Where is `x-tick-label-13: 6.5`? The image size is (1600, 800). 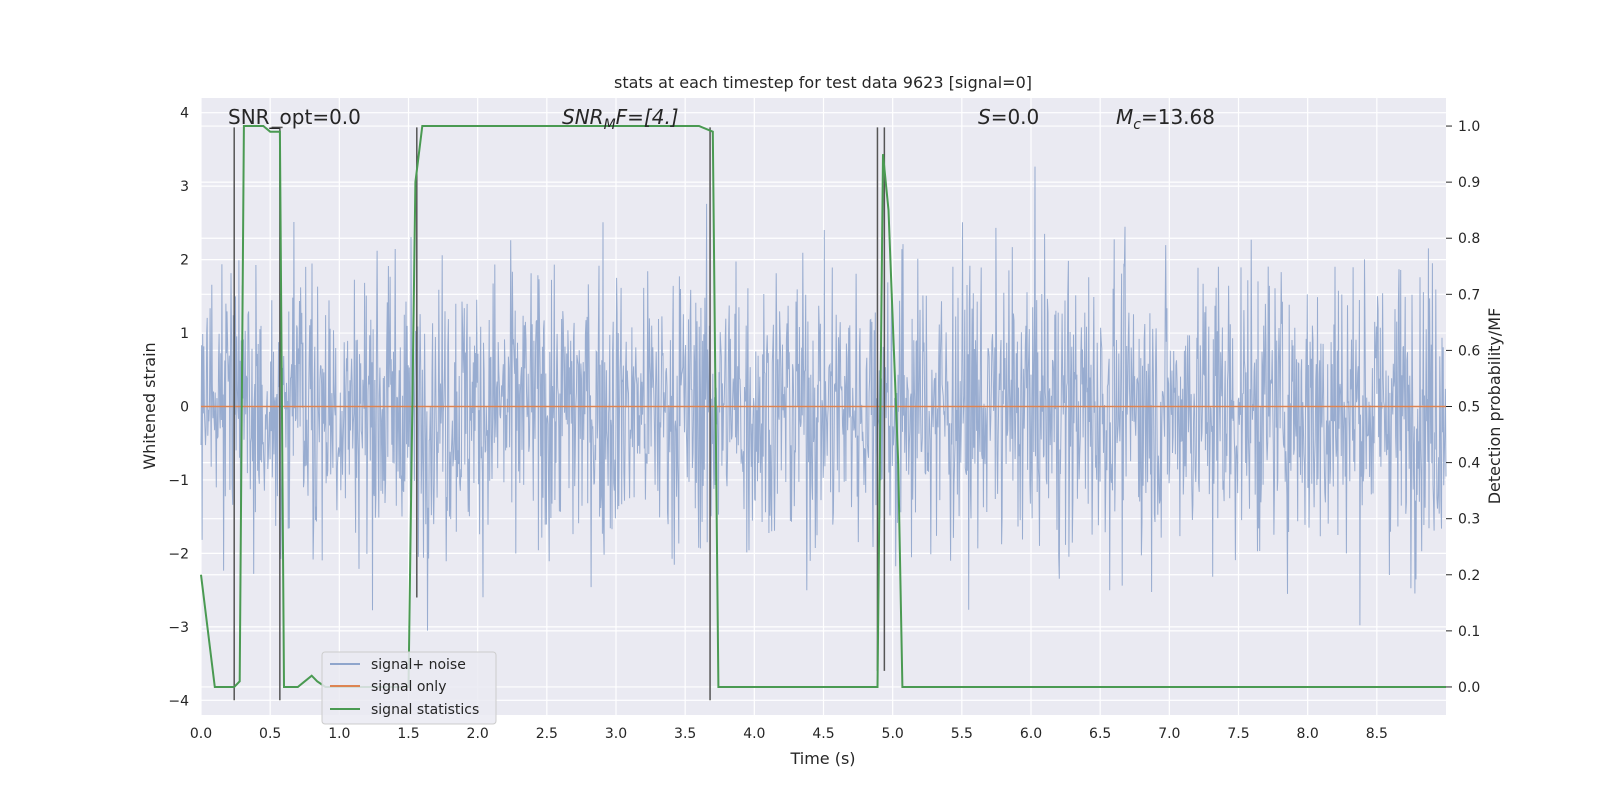 x-tick-label-13: 6.5 is located at coordinates (1100, 734).